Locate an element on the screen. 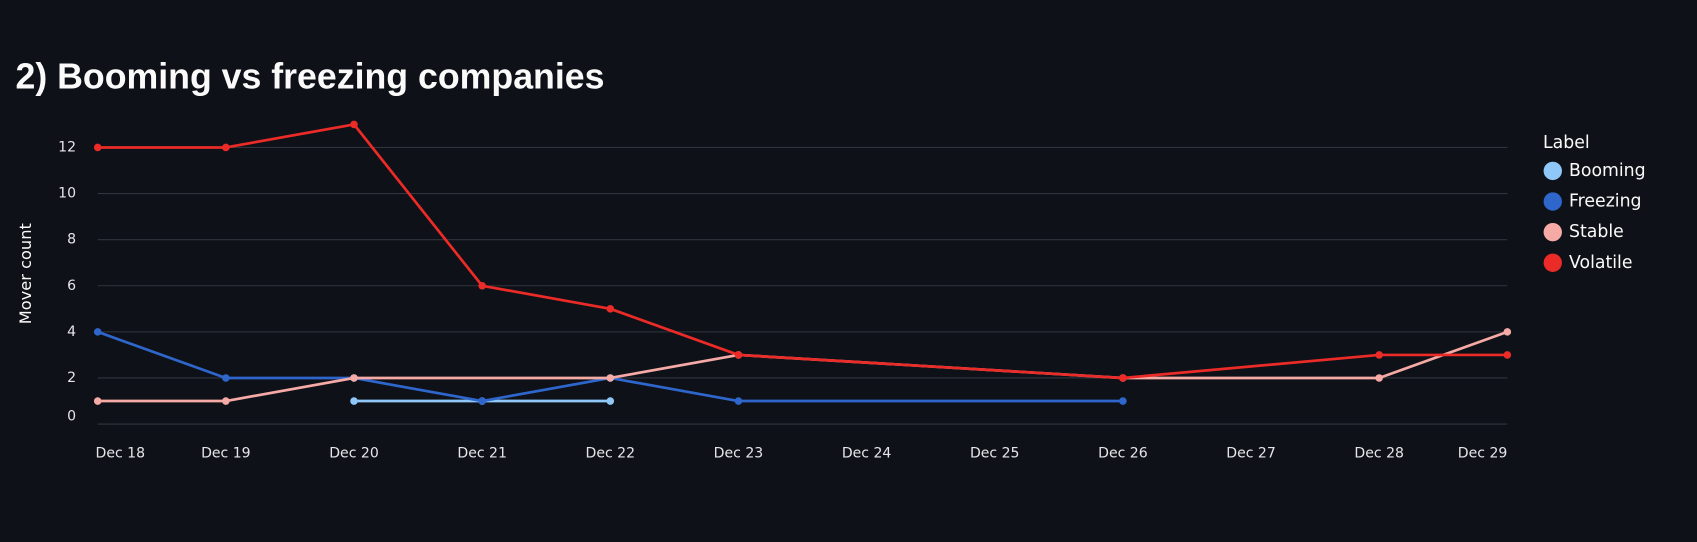 The width and height of the screenshot is (1697, 542). legend-label: Stable is located at coordinates (1596, 232).